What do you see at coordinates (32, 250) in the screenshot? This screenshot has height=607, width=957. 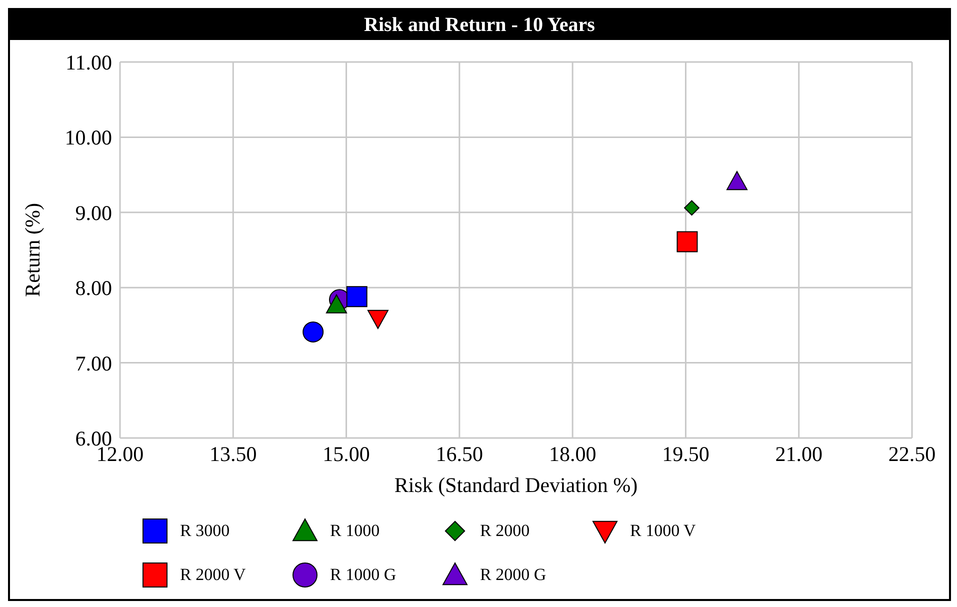 I see `y-axis-title: Return (%)` at bounding box center [32, 250].